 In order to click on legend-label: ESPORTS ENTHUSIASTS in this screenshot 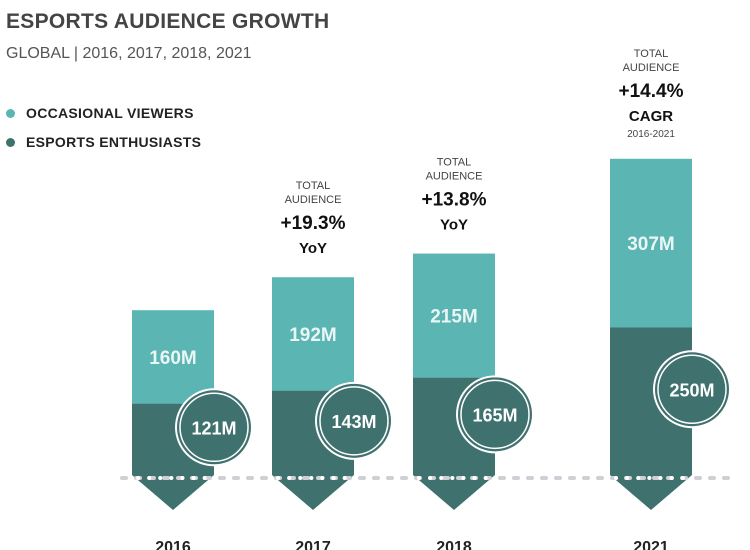, I will do `click(114, 142)`.